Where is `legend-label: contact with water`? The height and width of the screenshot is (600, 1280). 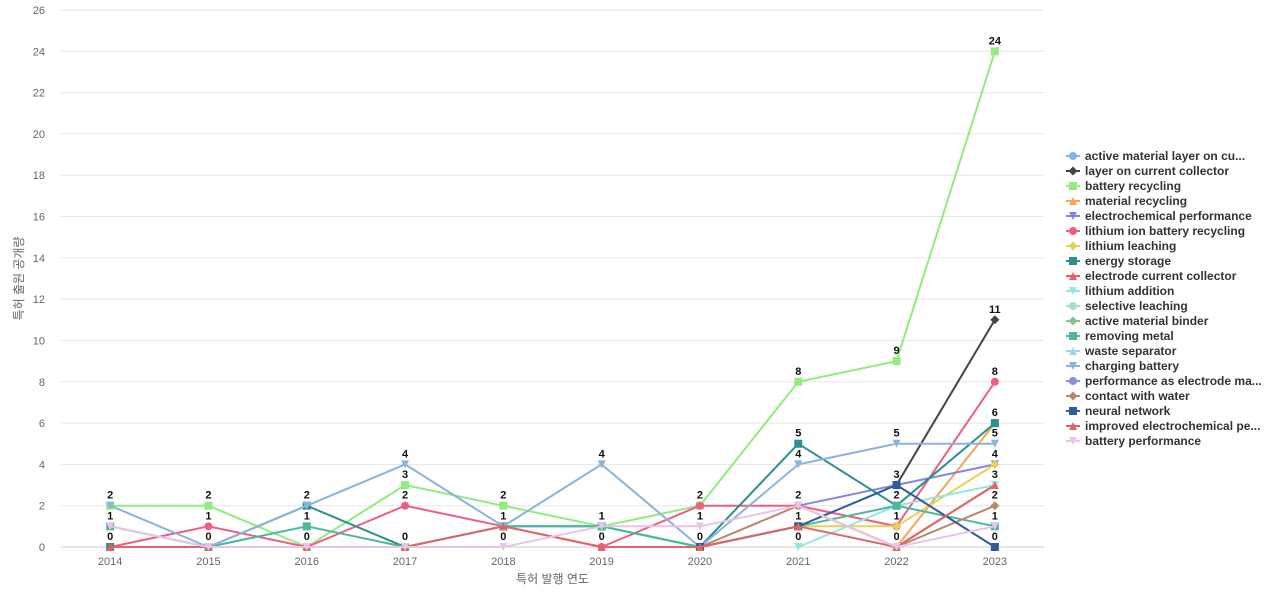
legend-label: contact with water is located at coordinates (1137, 396).